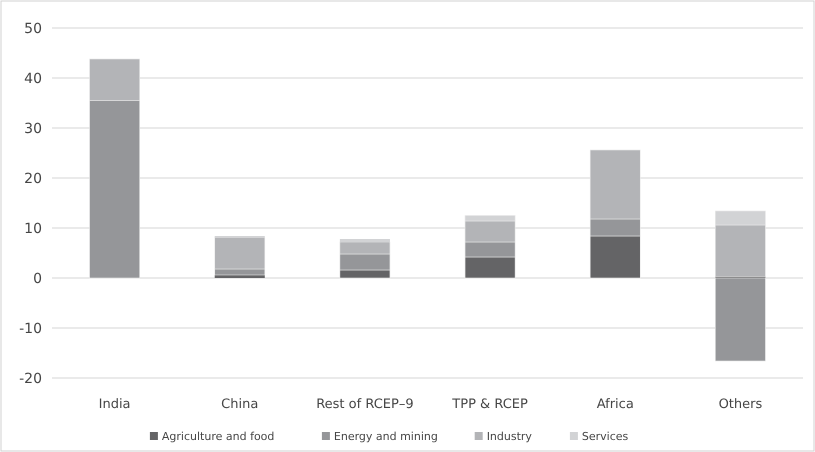 The image size is (815, 452). What do you see at coordinates (37, 278) in the screenshot?
I see `y-tick-label: 0` at bounding box center [37, 278].